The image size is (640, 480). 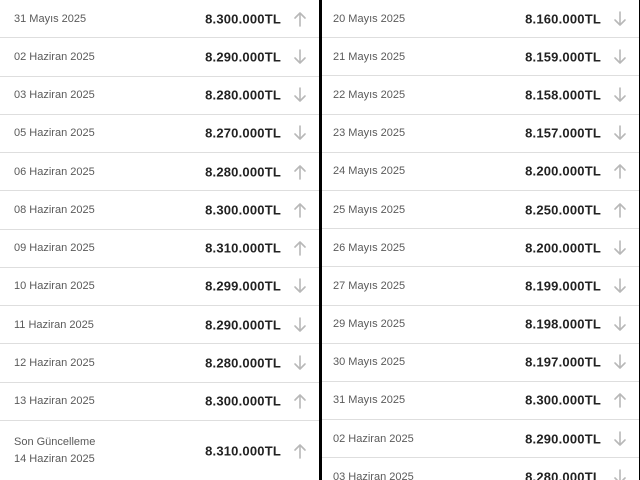 I want to click on left-list-row: 02 Haziran 2025 8.290.000TL, so click(x=159, y=57).